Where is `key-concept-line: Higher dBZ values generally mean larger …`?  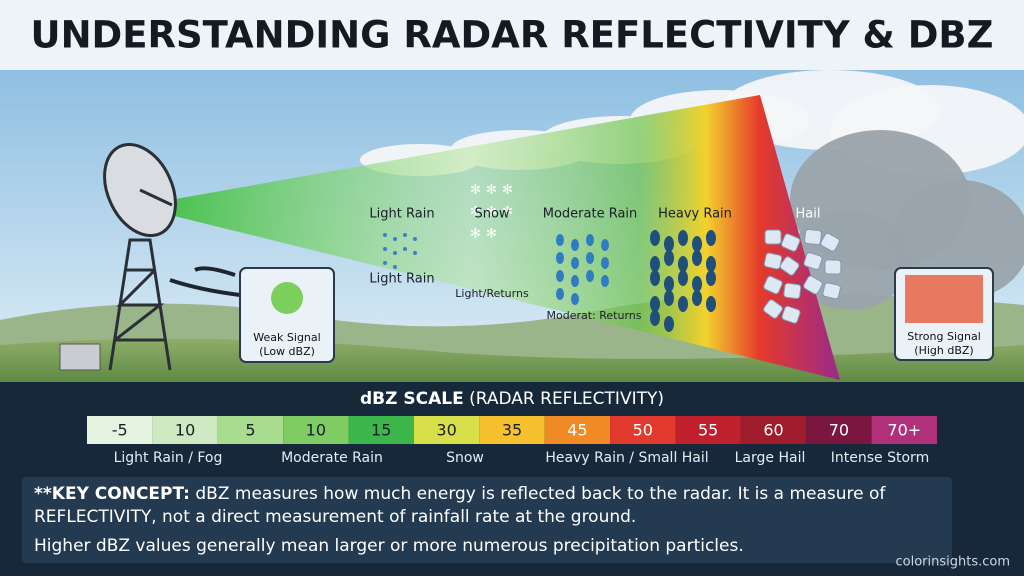
key-concept-line: Higher dBZ values generally mean larger … is located at coordinates (389, 546).